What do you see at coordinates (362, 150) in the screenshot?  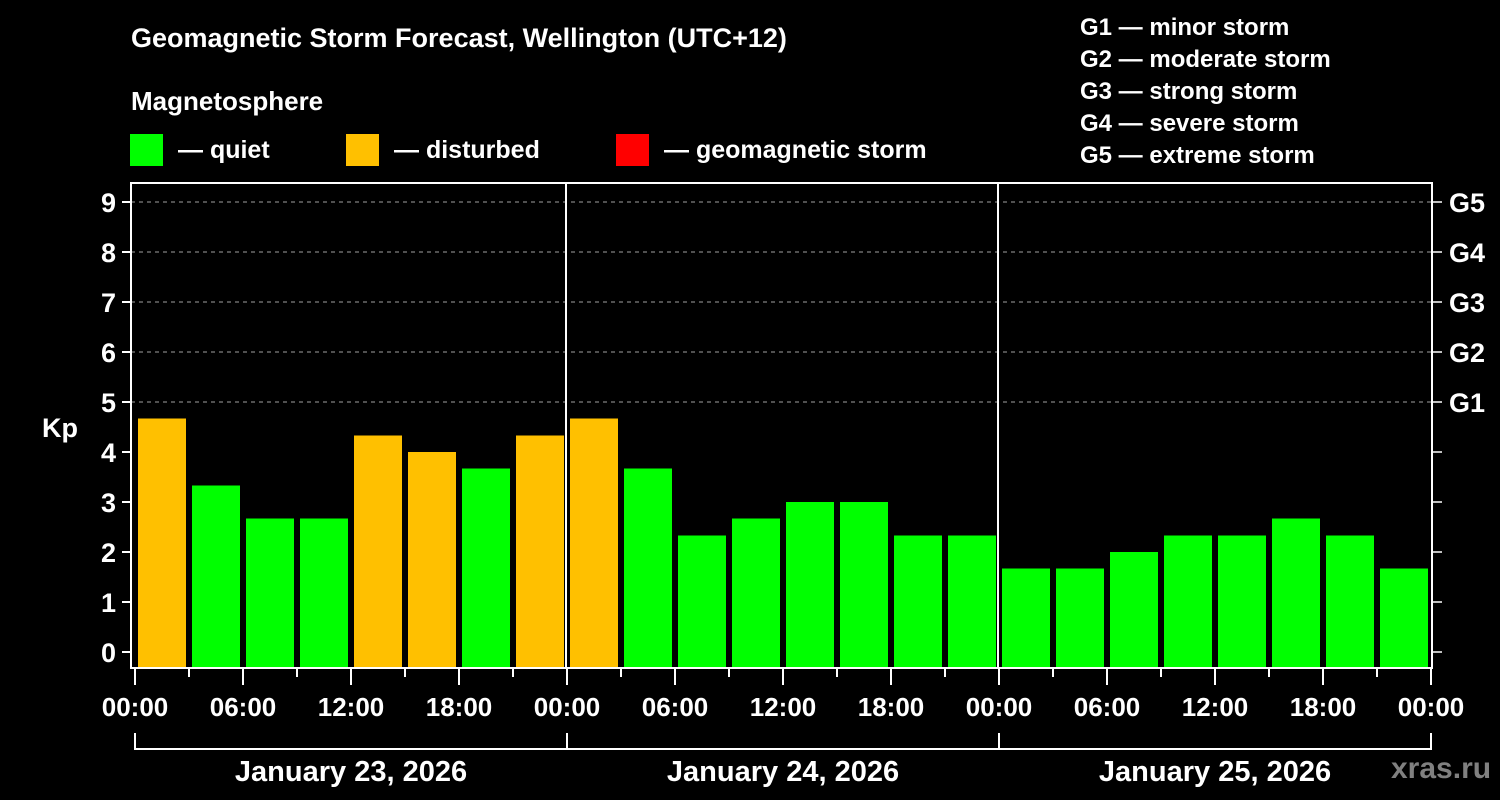 I see `legend-swatch-disturbed` at bounding box center [362, 150].